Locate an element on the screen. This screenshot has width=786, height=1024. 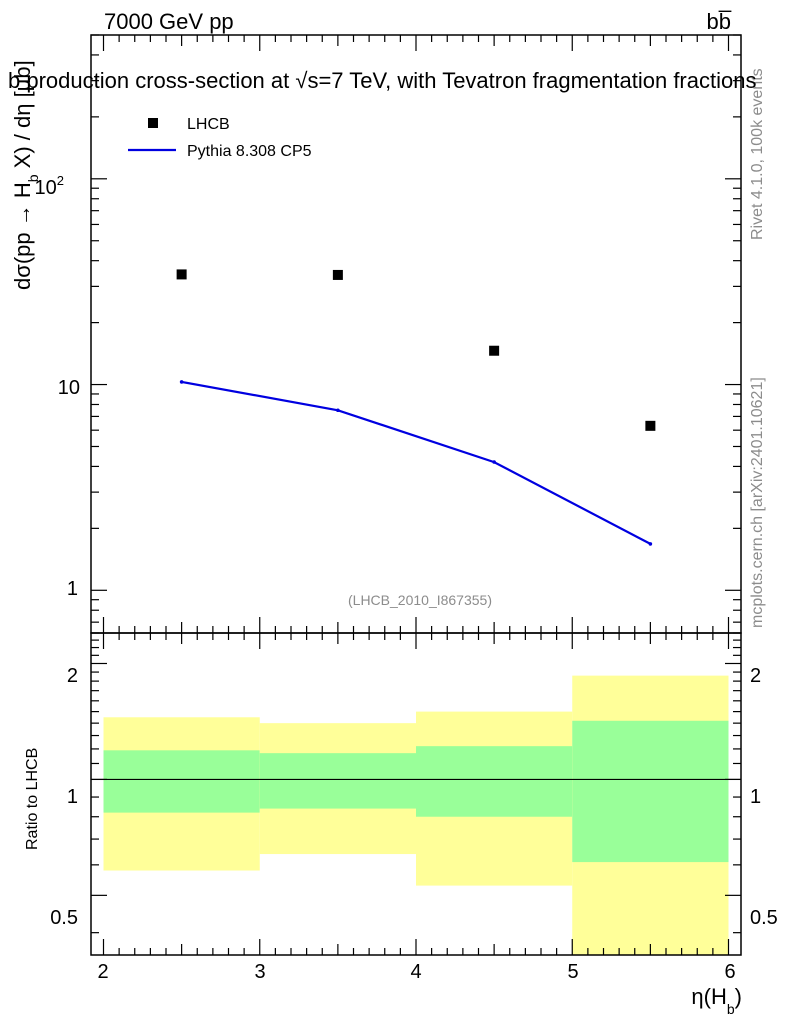
ratio-ytick-label-0.5-right: 0.5 is located at coordinates (764, 918).